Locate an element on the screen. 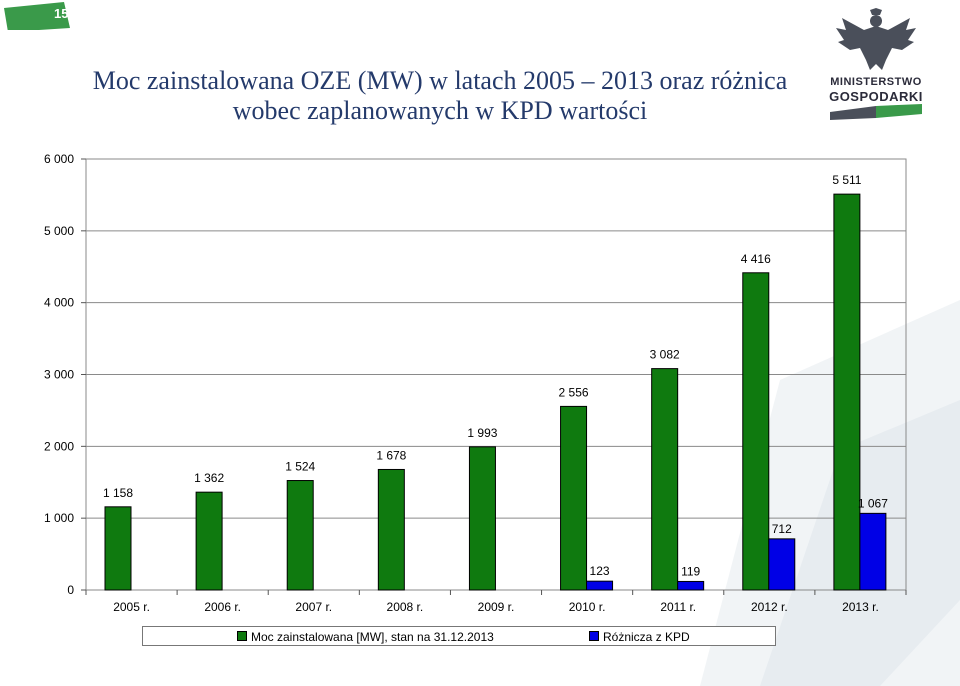  y-tick-label: 2 000 is located at coordinates (59, 446).